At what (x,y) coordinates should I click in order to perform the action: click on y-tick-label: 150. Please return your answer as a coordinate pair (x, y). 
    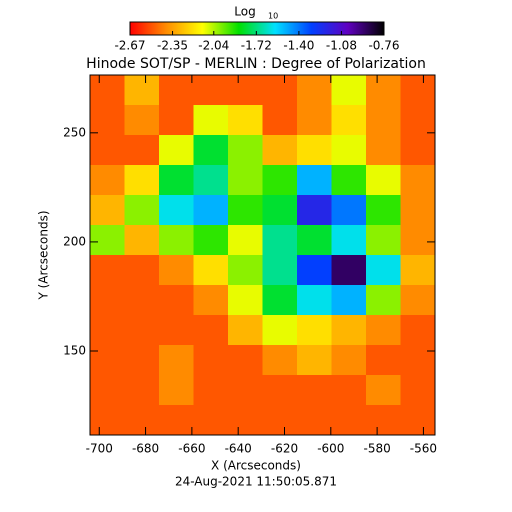
    Looking at the image, I should click on (74, 351).